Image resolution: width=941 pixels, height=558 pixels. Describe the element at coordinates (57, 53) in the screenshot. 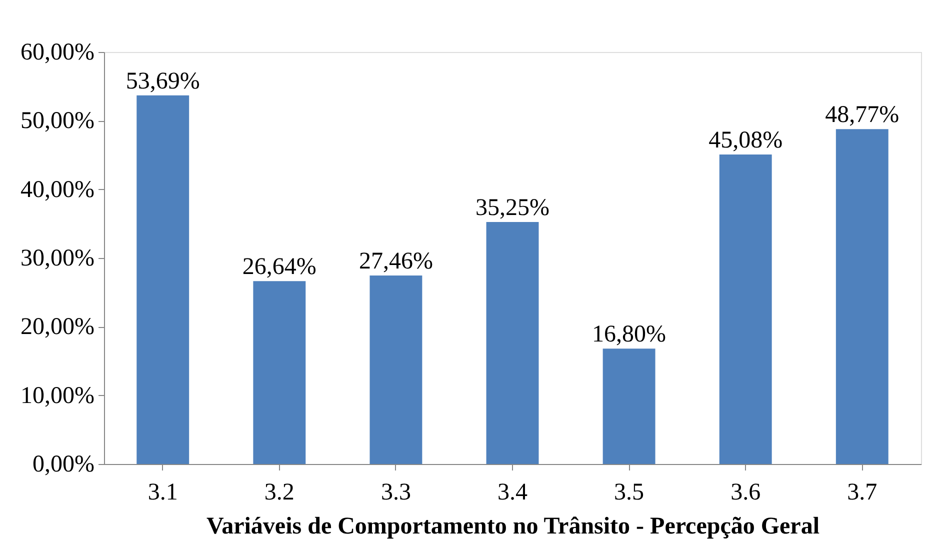

I see `y-tick-label: 60,00%` at that location.